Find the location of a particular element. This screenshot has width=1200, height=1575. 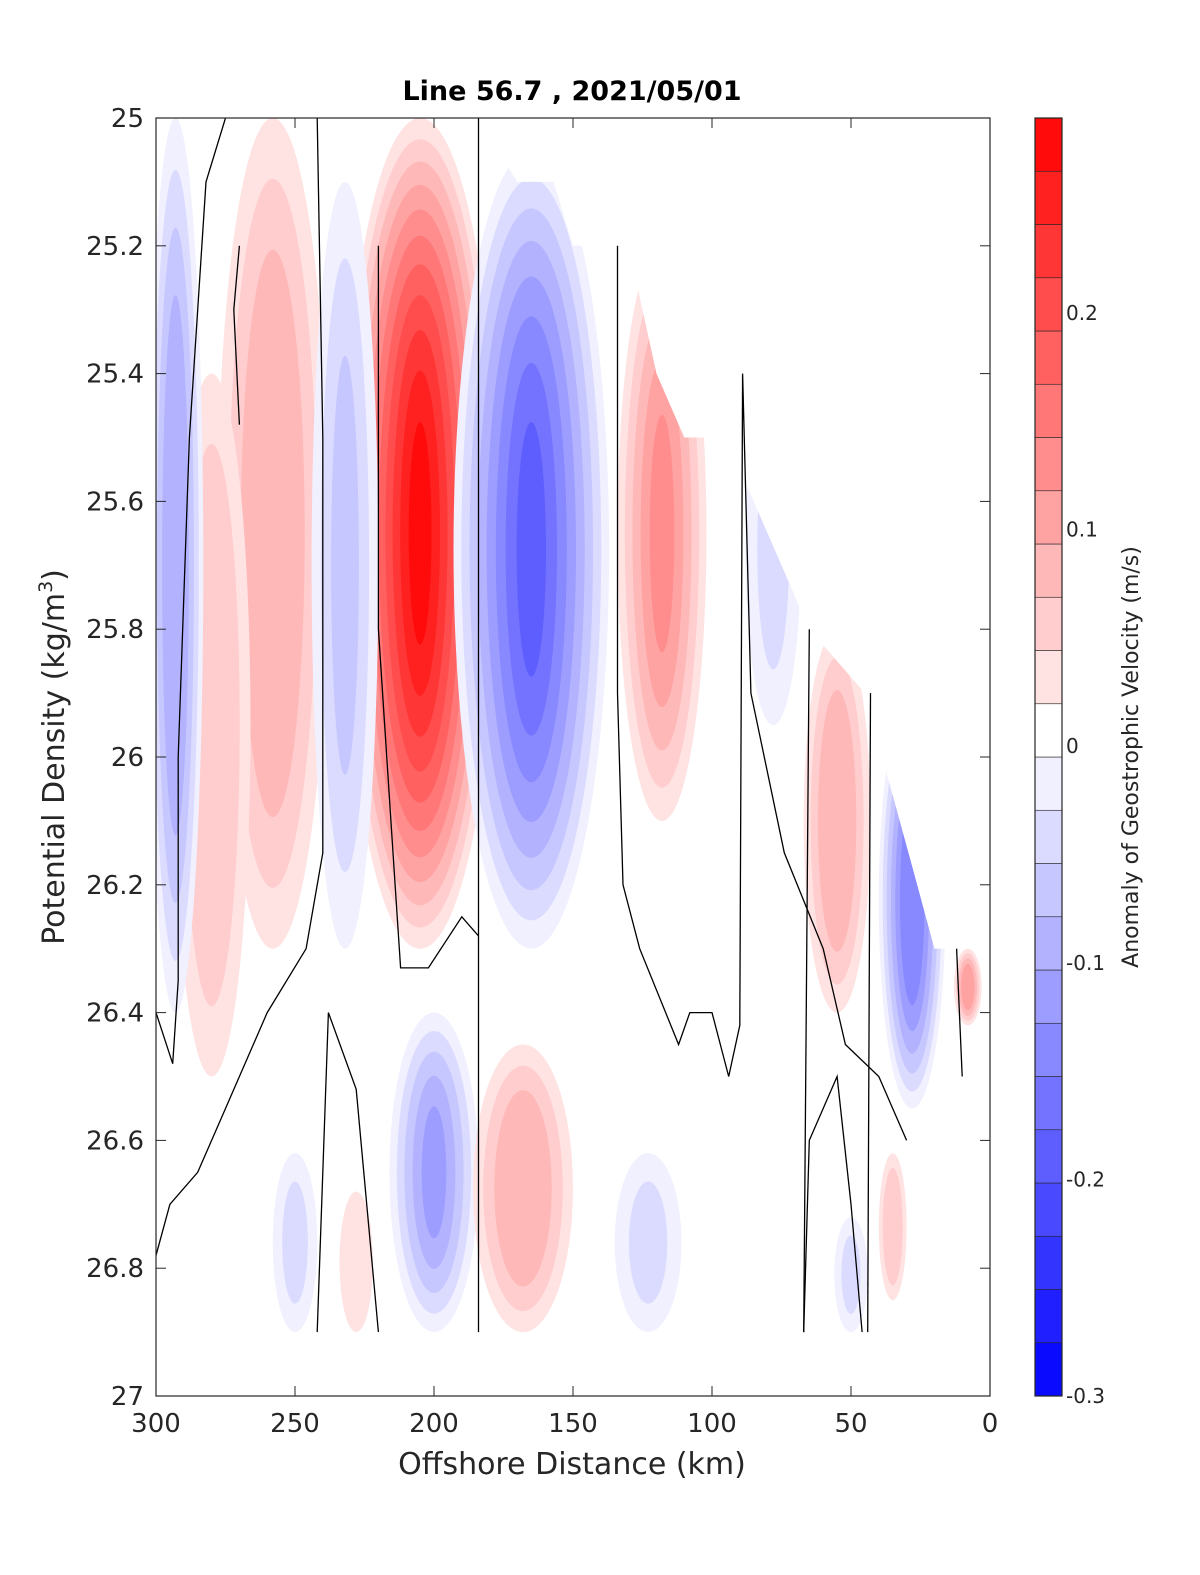

y-tick-label-1: 25.2 is located at coordinates (115, 247).